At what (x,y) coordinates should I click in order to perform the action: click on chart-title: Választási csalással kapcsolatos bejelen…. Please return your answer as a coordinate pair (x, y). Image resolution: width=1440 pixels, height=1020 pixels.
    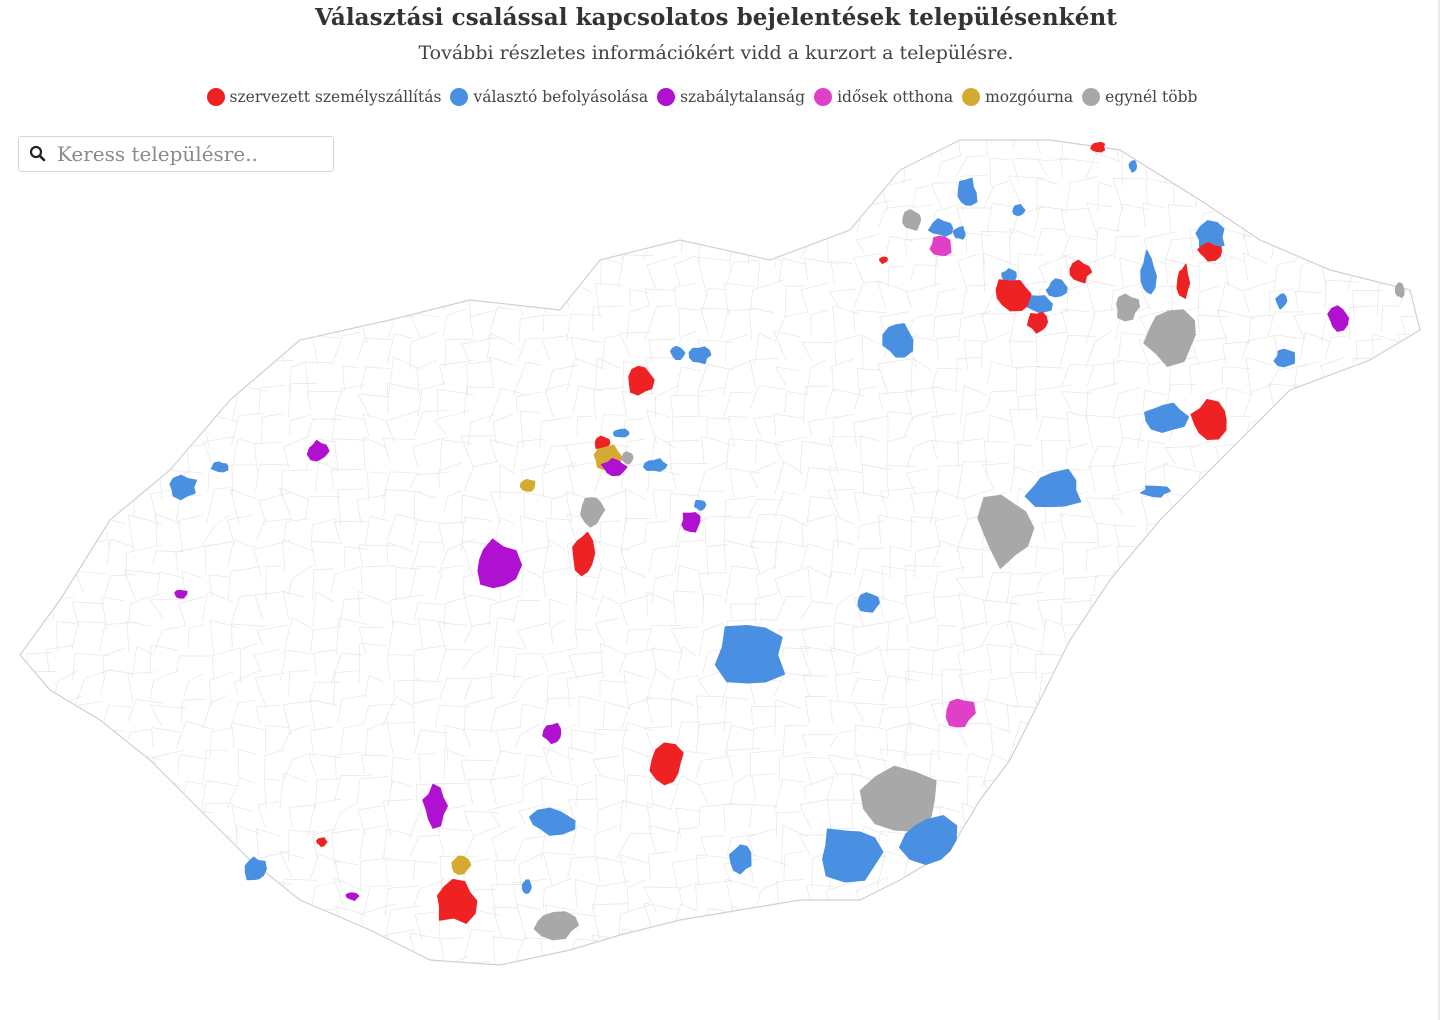
    Looking at the image, I should click on (716, 17).